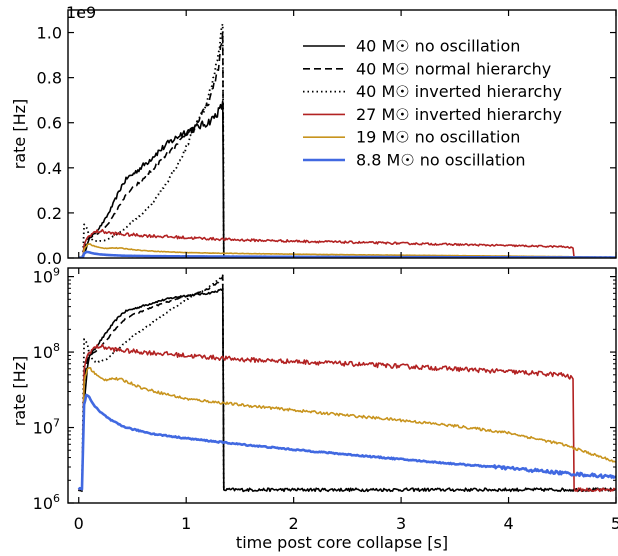 The image size is (618, 556). What do you see at coordinates (19, 134) in the screenshot?
I see `top-ylabel: rate [Hz]` at bounding box center [19, 134].